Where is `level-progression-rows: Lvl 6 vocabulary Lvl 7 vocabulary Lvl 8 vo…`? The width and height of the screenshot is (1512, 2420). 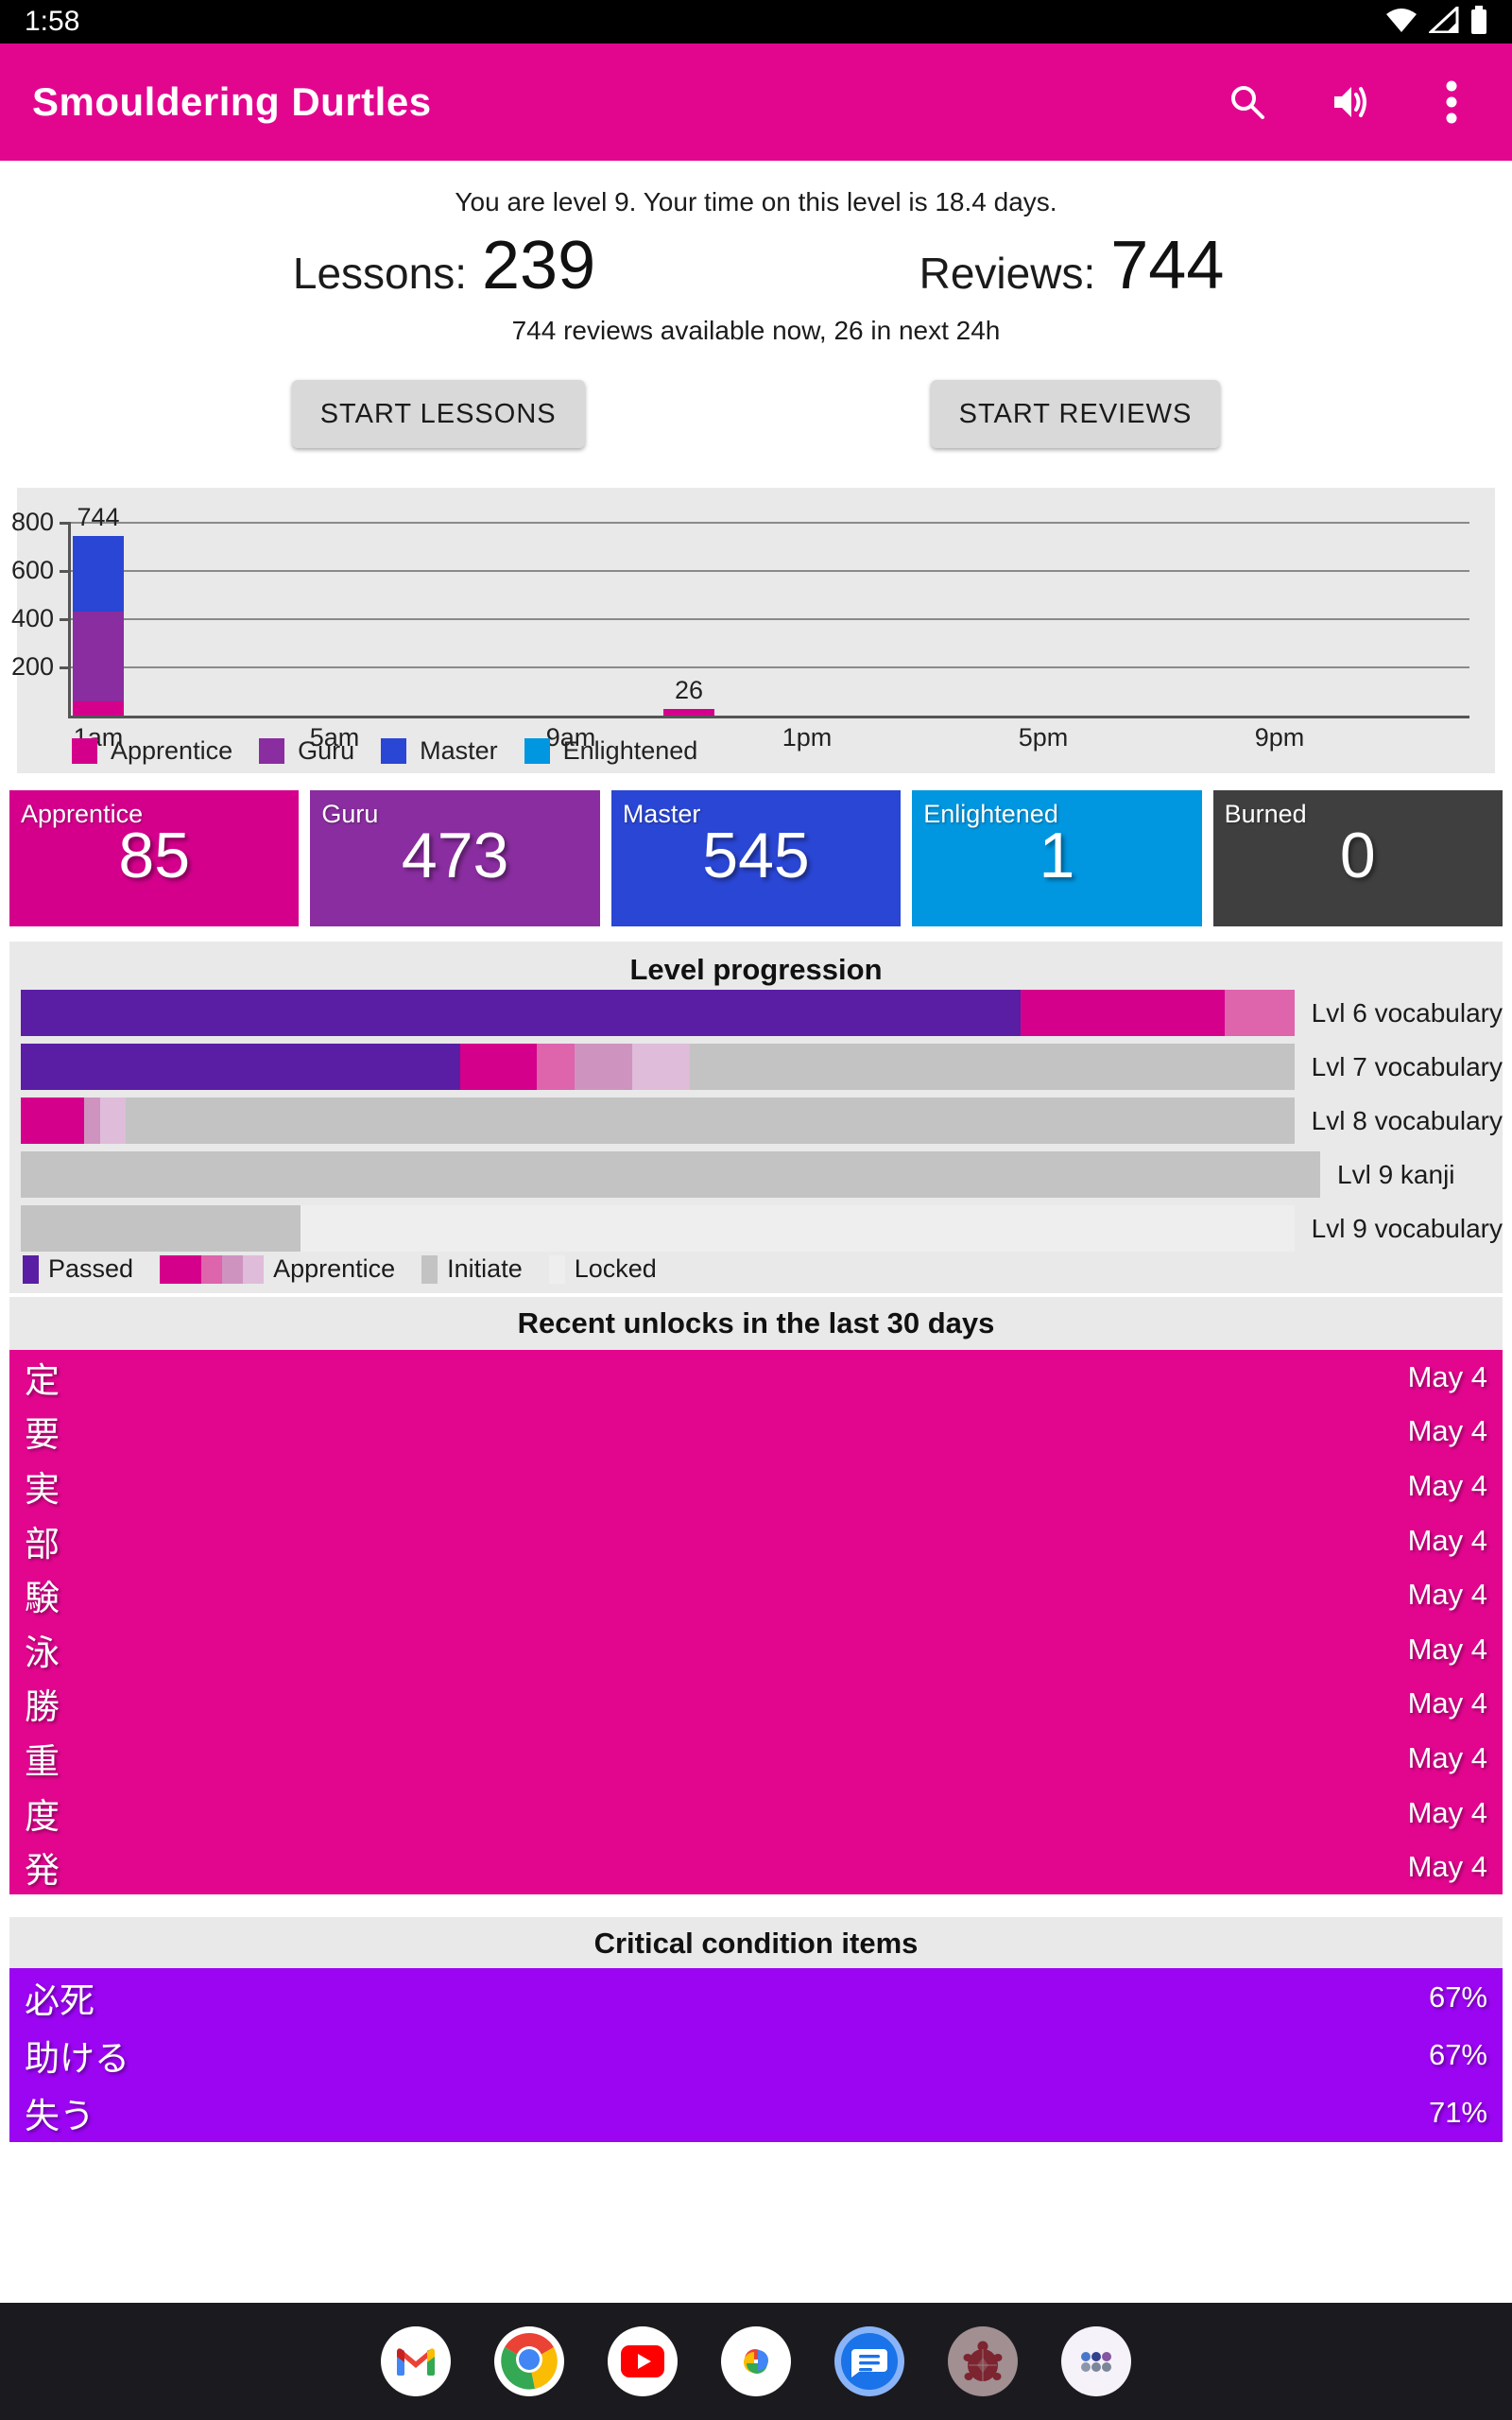
level-progression-rows: Lvl 6 vocabulary Lvl 7 vocabulary Lvl 8 vo… is located at coordinates (756, 1124).